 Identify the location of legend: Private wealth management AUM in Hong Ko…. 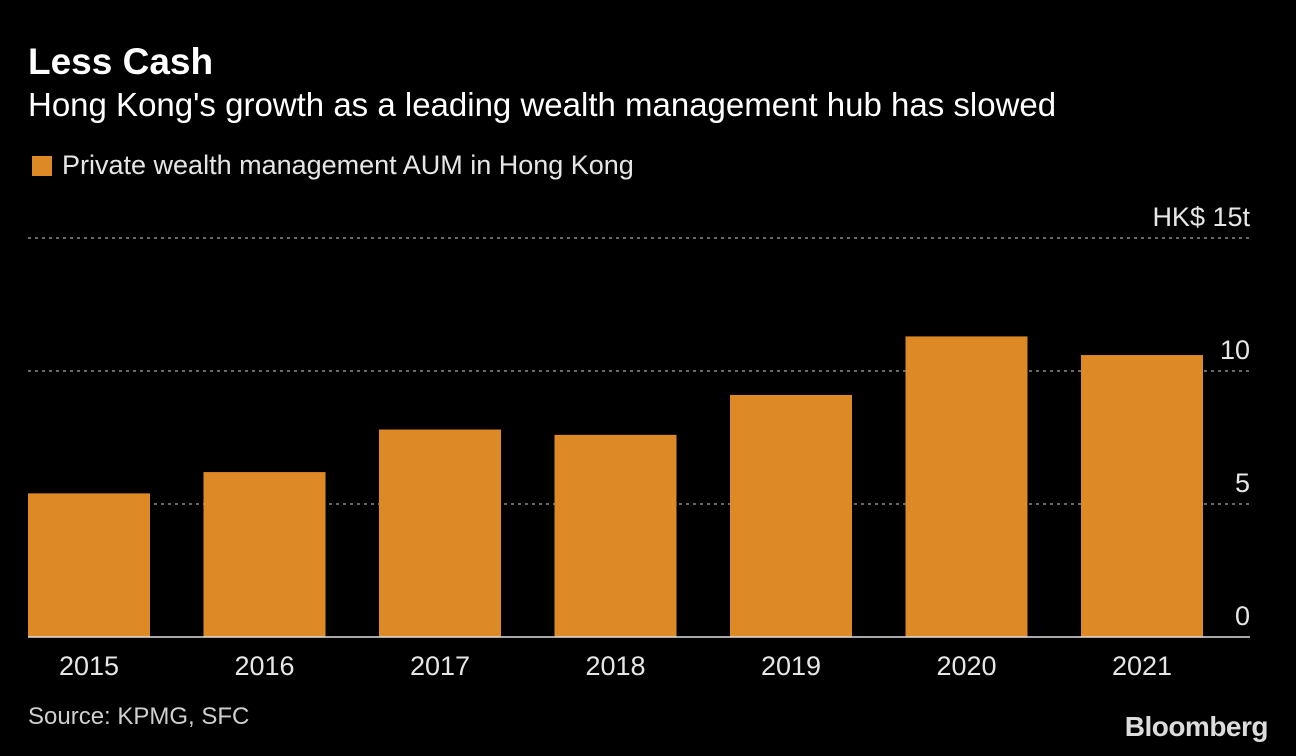
(333, 165).